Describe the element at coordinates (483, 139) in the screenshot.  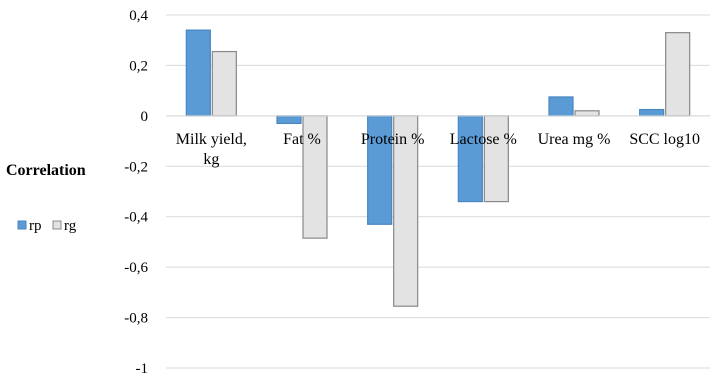
I see `category-label: Lactose %` at that location.